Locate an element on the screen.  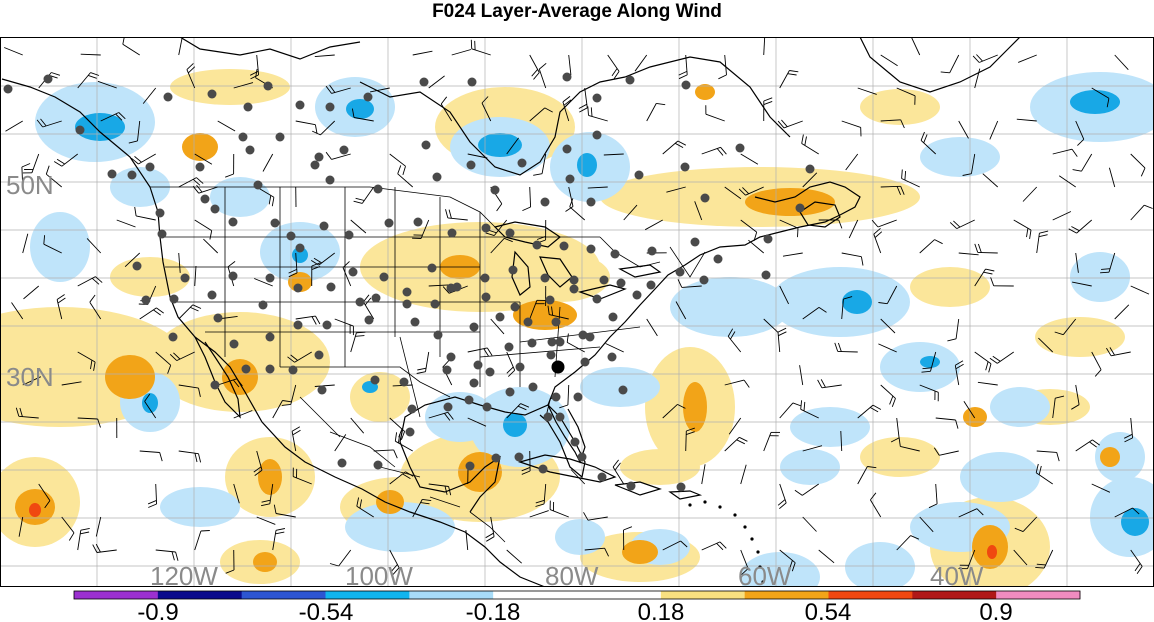
lon-label-60w: 60W is located at coordinates (765, 574).